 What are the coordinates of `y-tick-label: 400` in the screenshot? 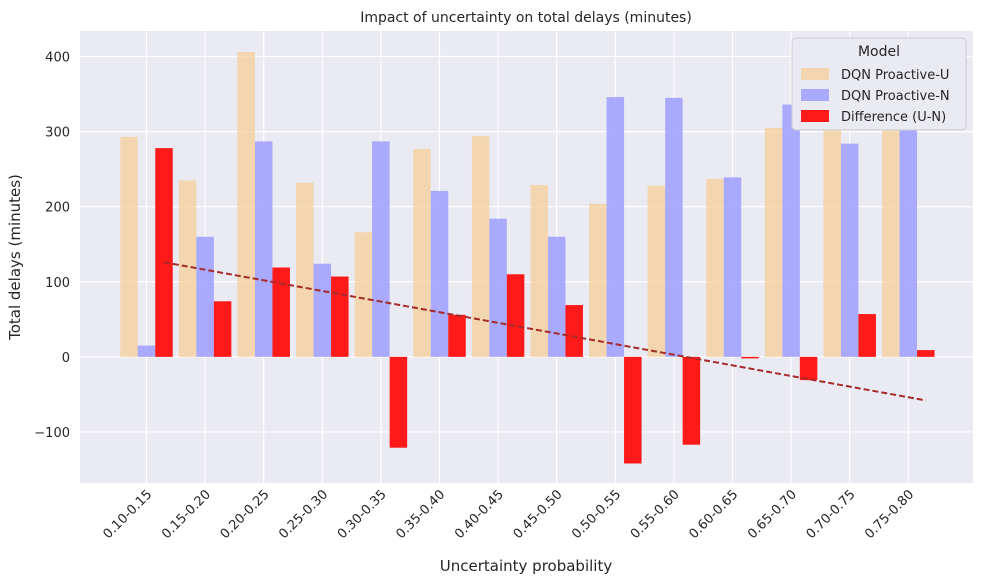 It's located at (57, 58).